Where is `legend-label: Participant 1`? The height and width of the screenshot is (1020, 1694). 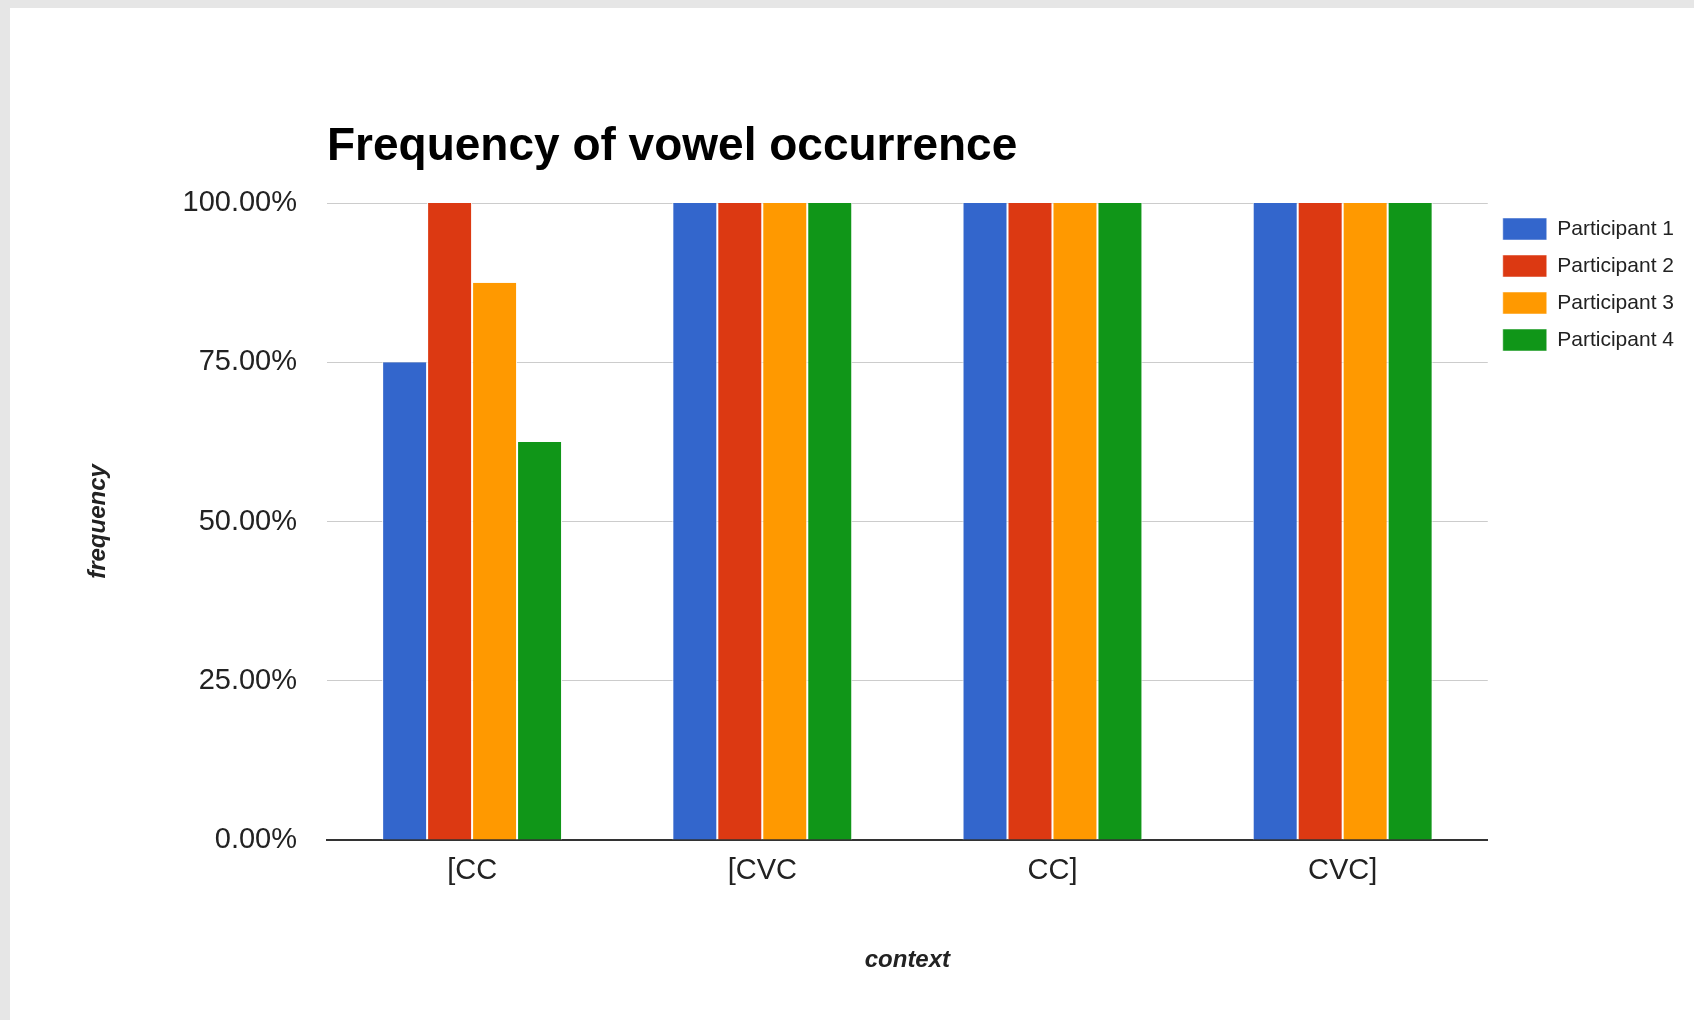
legend-label: Participant 1 is located at coordinates (1615, 227).